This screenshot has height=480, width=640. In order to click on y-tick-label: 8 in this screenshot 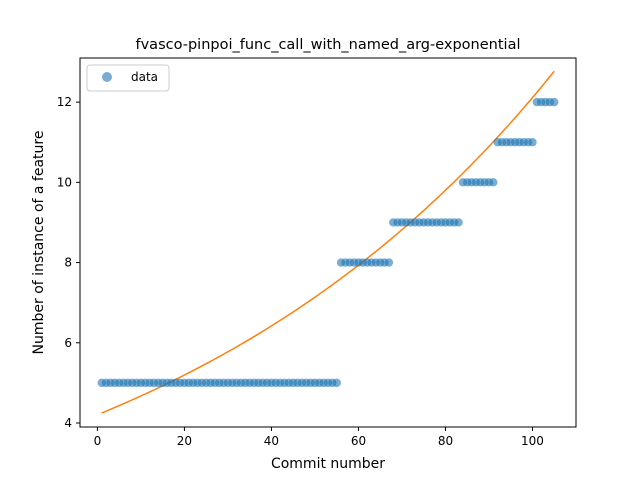, I will do `click(68, 263)`.